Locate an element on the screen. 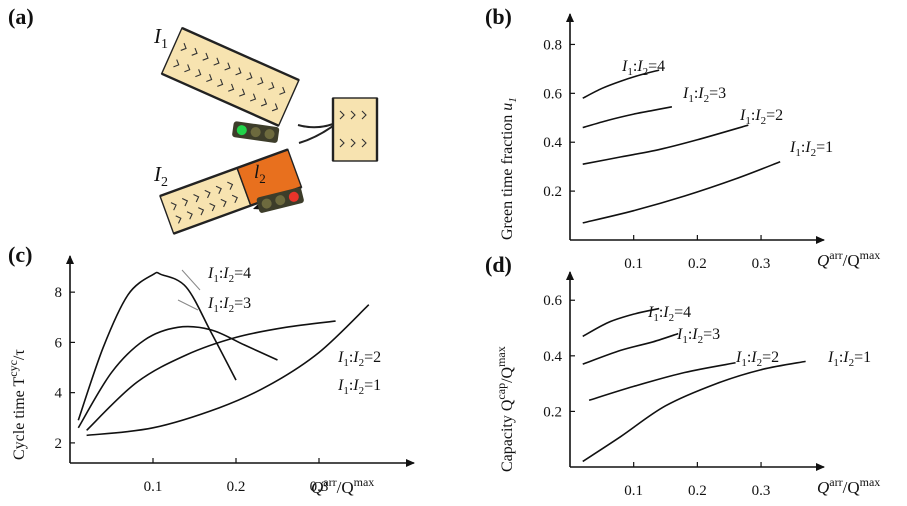 The width and height of the screenshot is (907, 506). panel-label-b: (b) is located at coordinates (498, 16).